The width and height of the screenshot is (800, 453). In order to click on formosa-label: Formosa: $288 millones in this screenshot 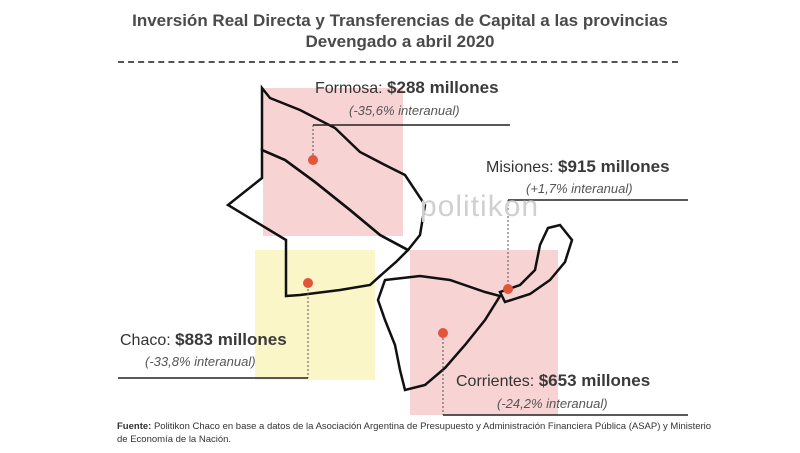, I will do `click(407, 88)`.